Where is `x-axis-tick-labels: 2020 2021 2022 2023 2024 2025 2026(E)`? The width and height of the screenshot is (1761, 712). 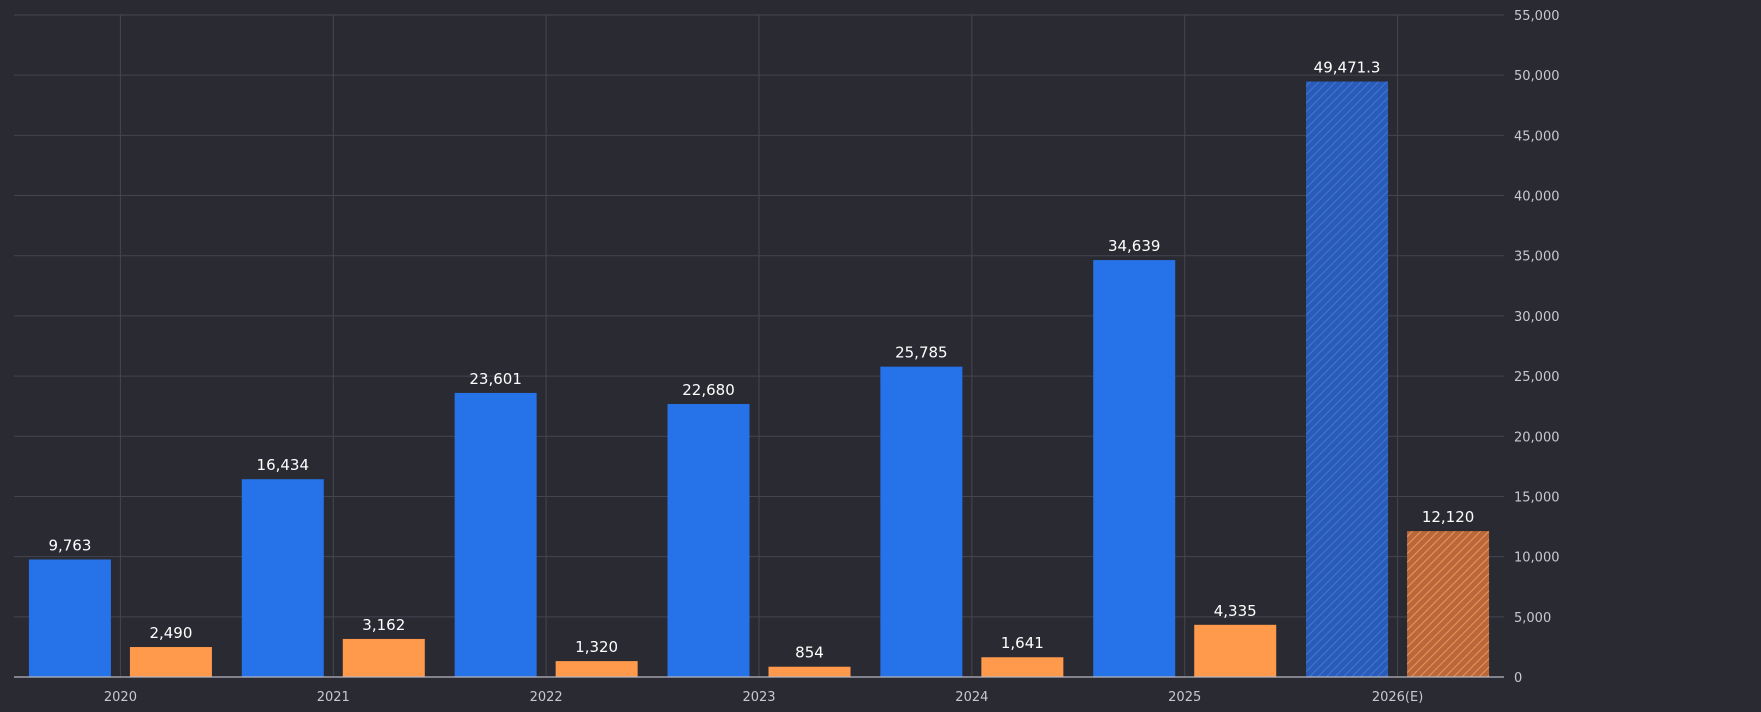
x-axis-tick-labels: 2020 2021 2022 2023 2024 2025 2026(E) is located at coordinates (763, 697).